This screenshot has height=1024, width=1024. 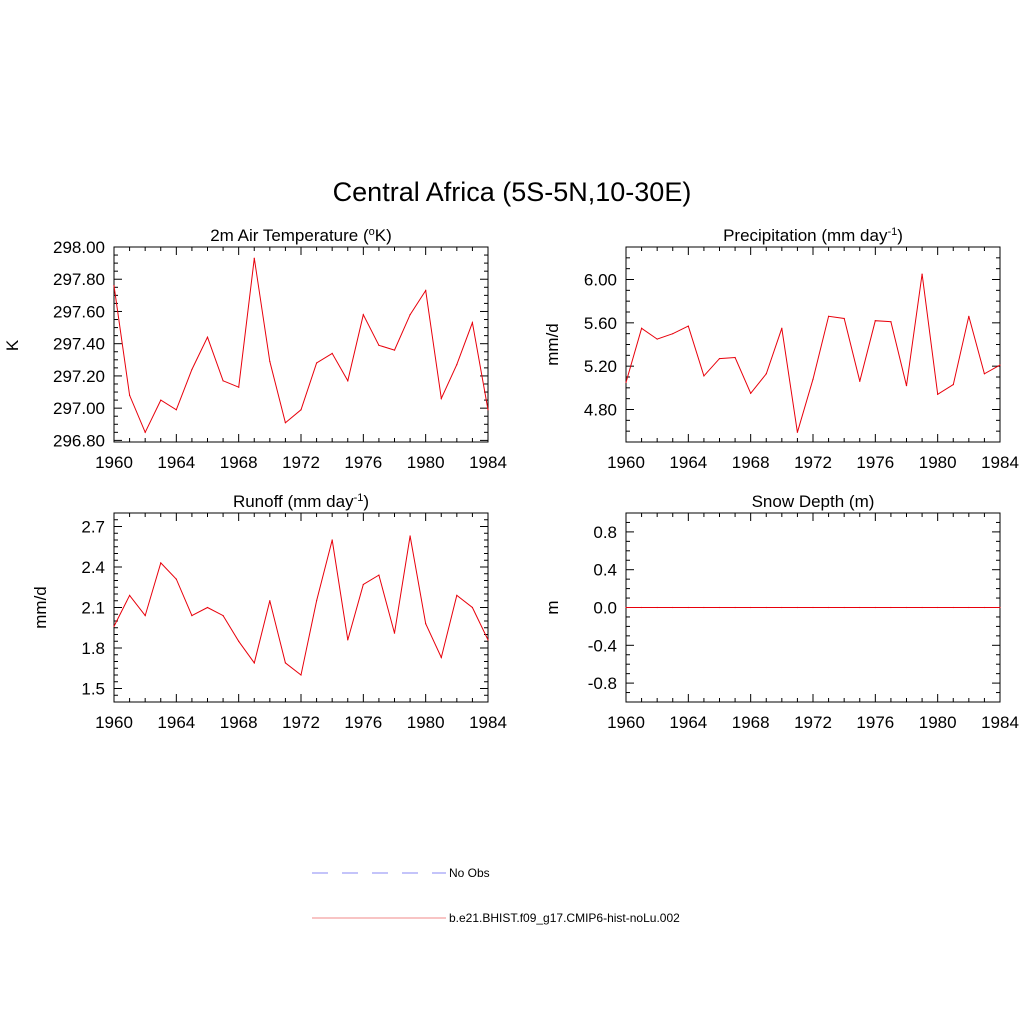 I want to click on panel-title: Runoff (mm day-1), so click(x=301, y=501).